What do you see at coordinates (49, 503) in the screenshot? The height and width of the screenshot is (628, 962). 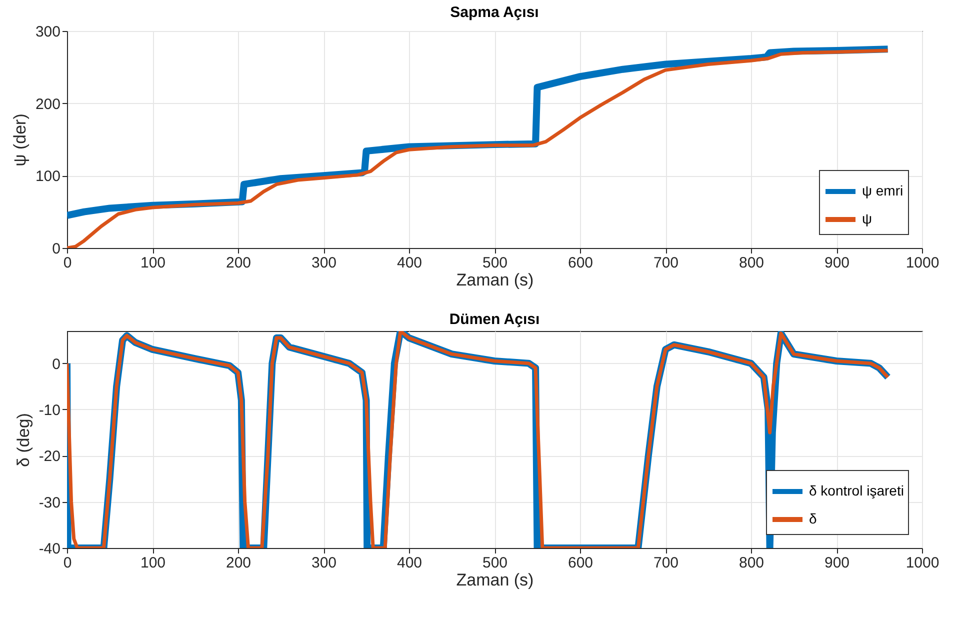 I see `y-tick-label: -30` at bounding box center [49, 503].